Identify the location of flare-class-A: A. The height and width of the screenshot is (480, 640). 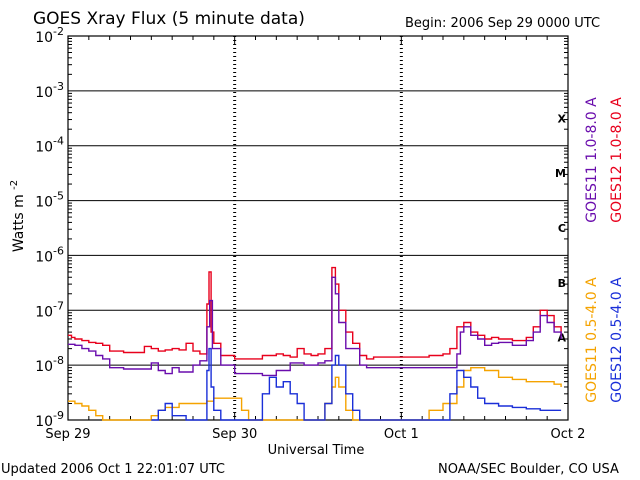
(561, 338).